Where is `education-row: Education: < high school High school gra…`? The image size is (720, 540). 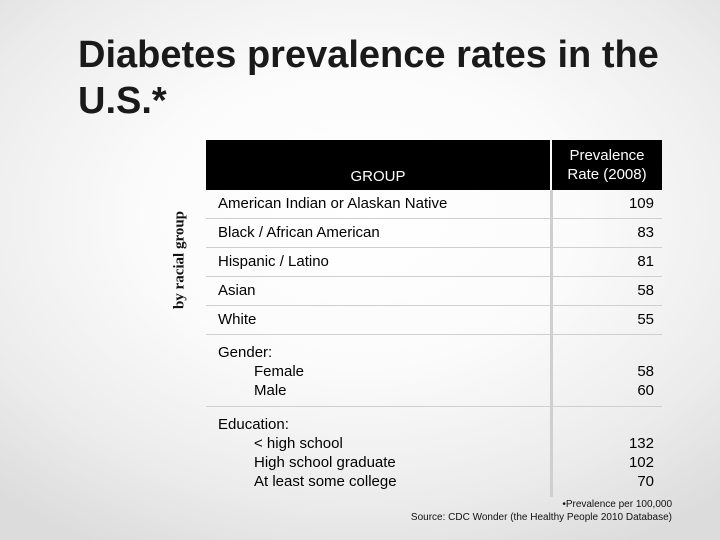
education-row: Education: < high school High school gra… is located at coordinates (434, 452).